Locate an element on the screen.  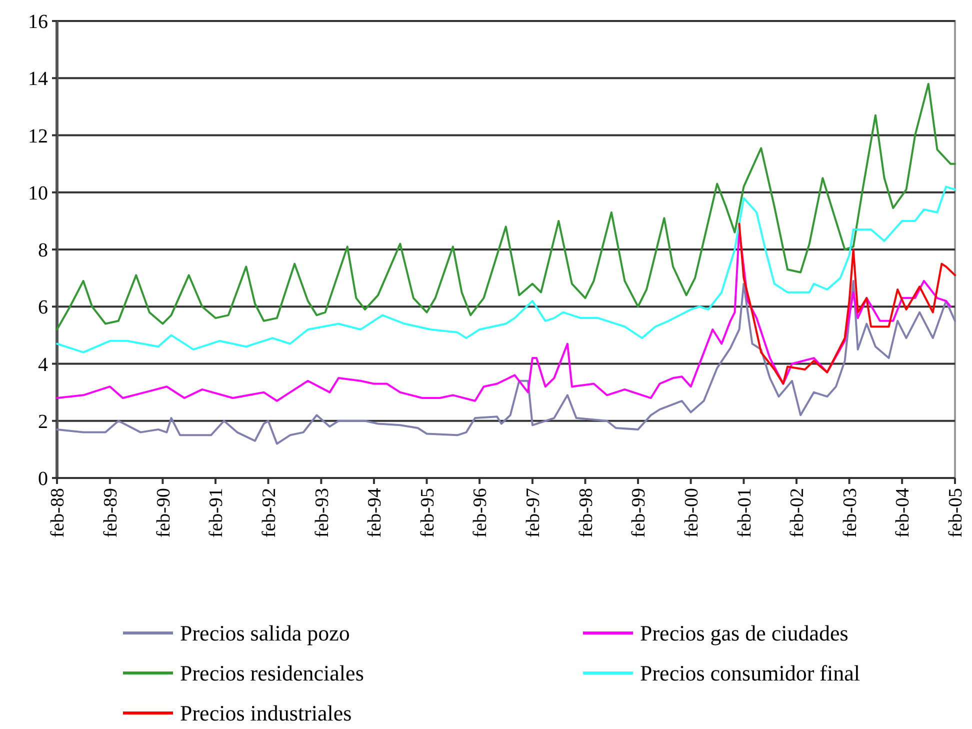
y-tick-label: 14 is located at coordinates (38, 79).